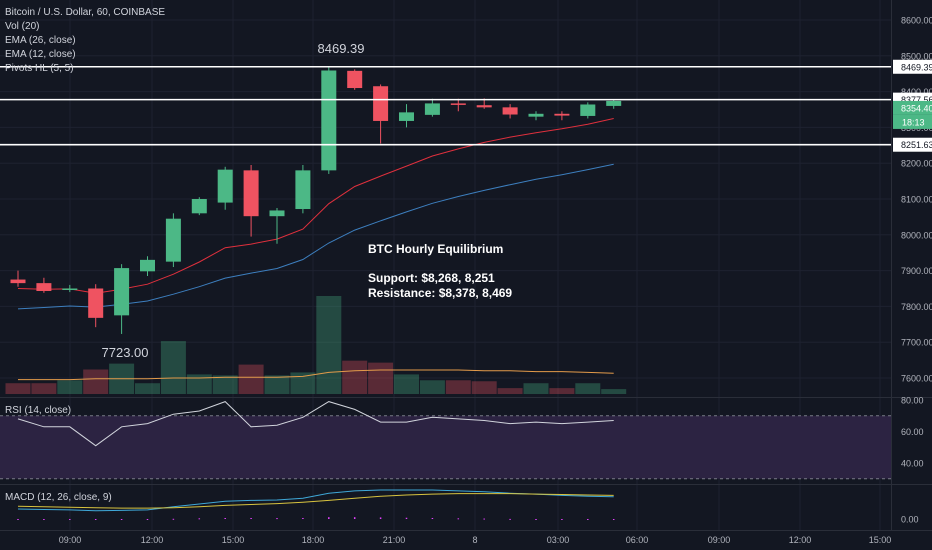 The image size is (932, 550). Describe the element at coordinates (341, 48) in the screenshot. I see `high-price-label: 8469.39` at that location.